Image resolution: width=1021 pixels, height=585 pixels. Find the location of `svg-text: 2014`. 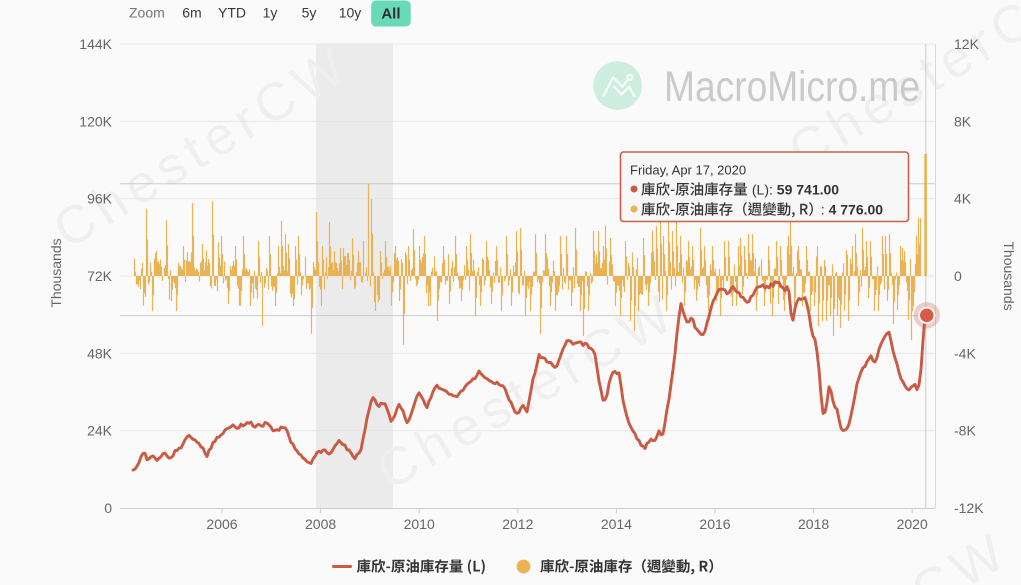

svg-text: 2014 is located at coordinates (616, 524).